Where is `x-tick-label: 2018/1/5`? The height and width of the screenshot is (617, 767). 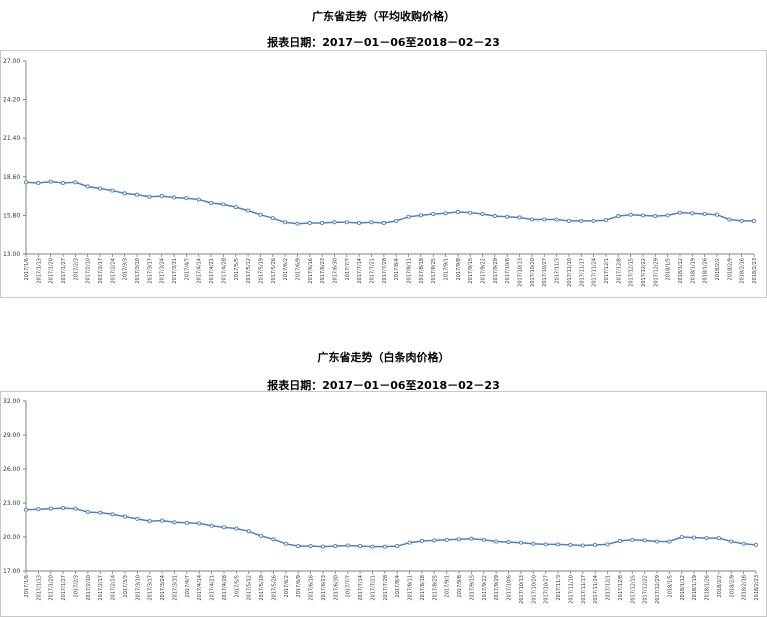
x-tick-label: 2018/1/5 is located at coordinates (669, 269).